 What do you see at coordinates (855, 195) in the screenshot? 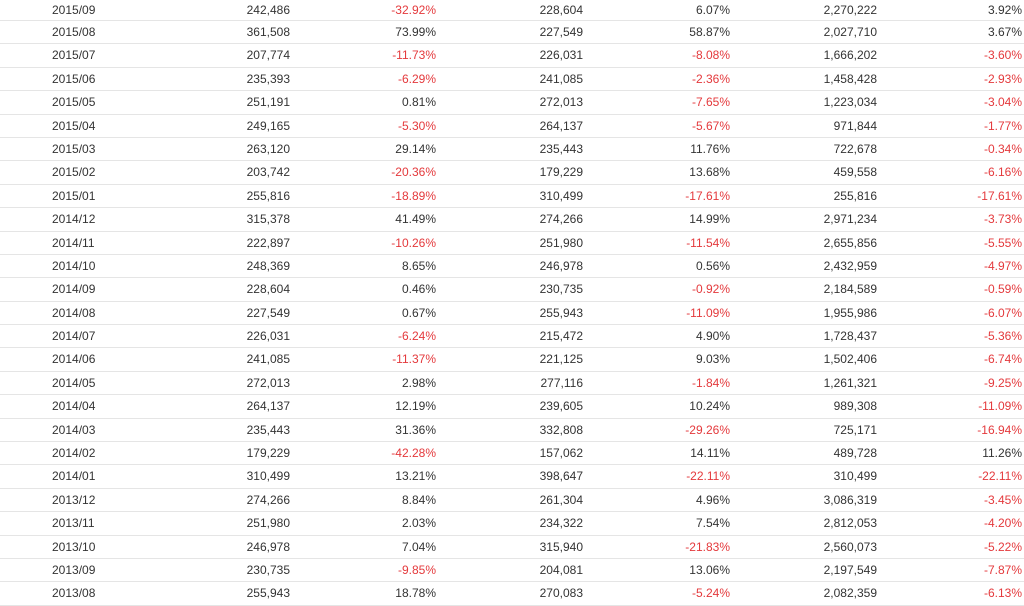
I see `cumulative-value-cell: 255,816` at bounding box center [855, 195].